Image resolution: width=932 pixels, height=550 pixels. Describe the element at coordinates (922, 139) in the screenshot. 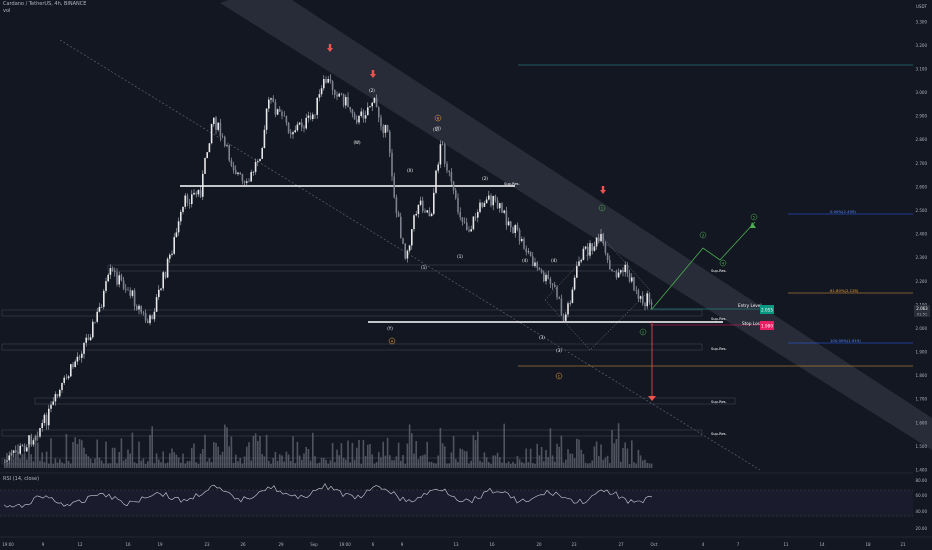

I see `y-tick-label: 2.800` at that location.